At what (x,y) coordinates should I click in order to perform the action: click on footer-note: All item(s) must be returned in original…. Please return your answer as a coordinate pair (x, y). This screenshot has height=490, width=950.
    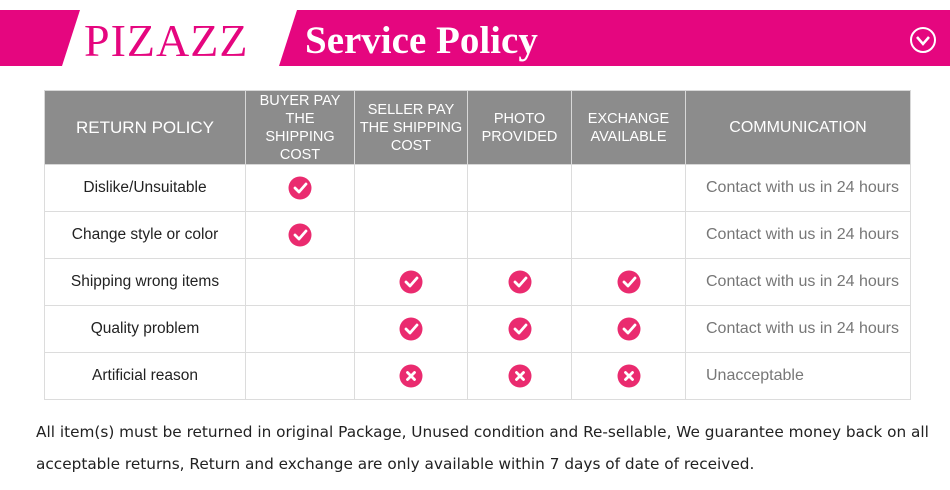
    Looking at the image, I should click on (482, 448).